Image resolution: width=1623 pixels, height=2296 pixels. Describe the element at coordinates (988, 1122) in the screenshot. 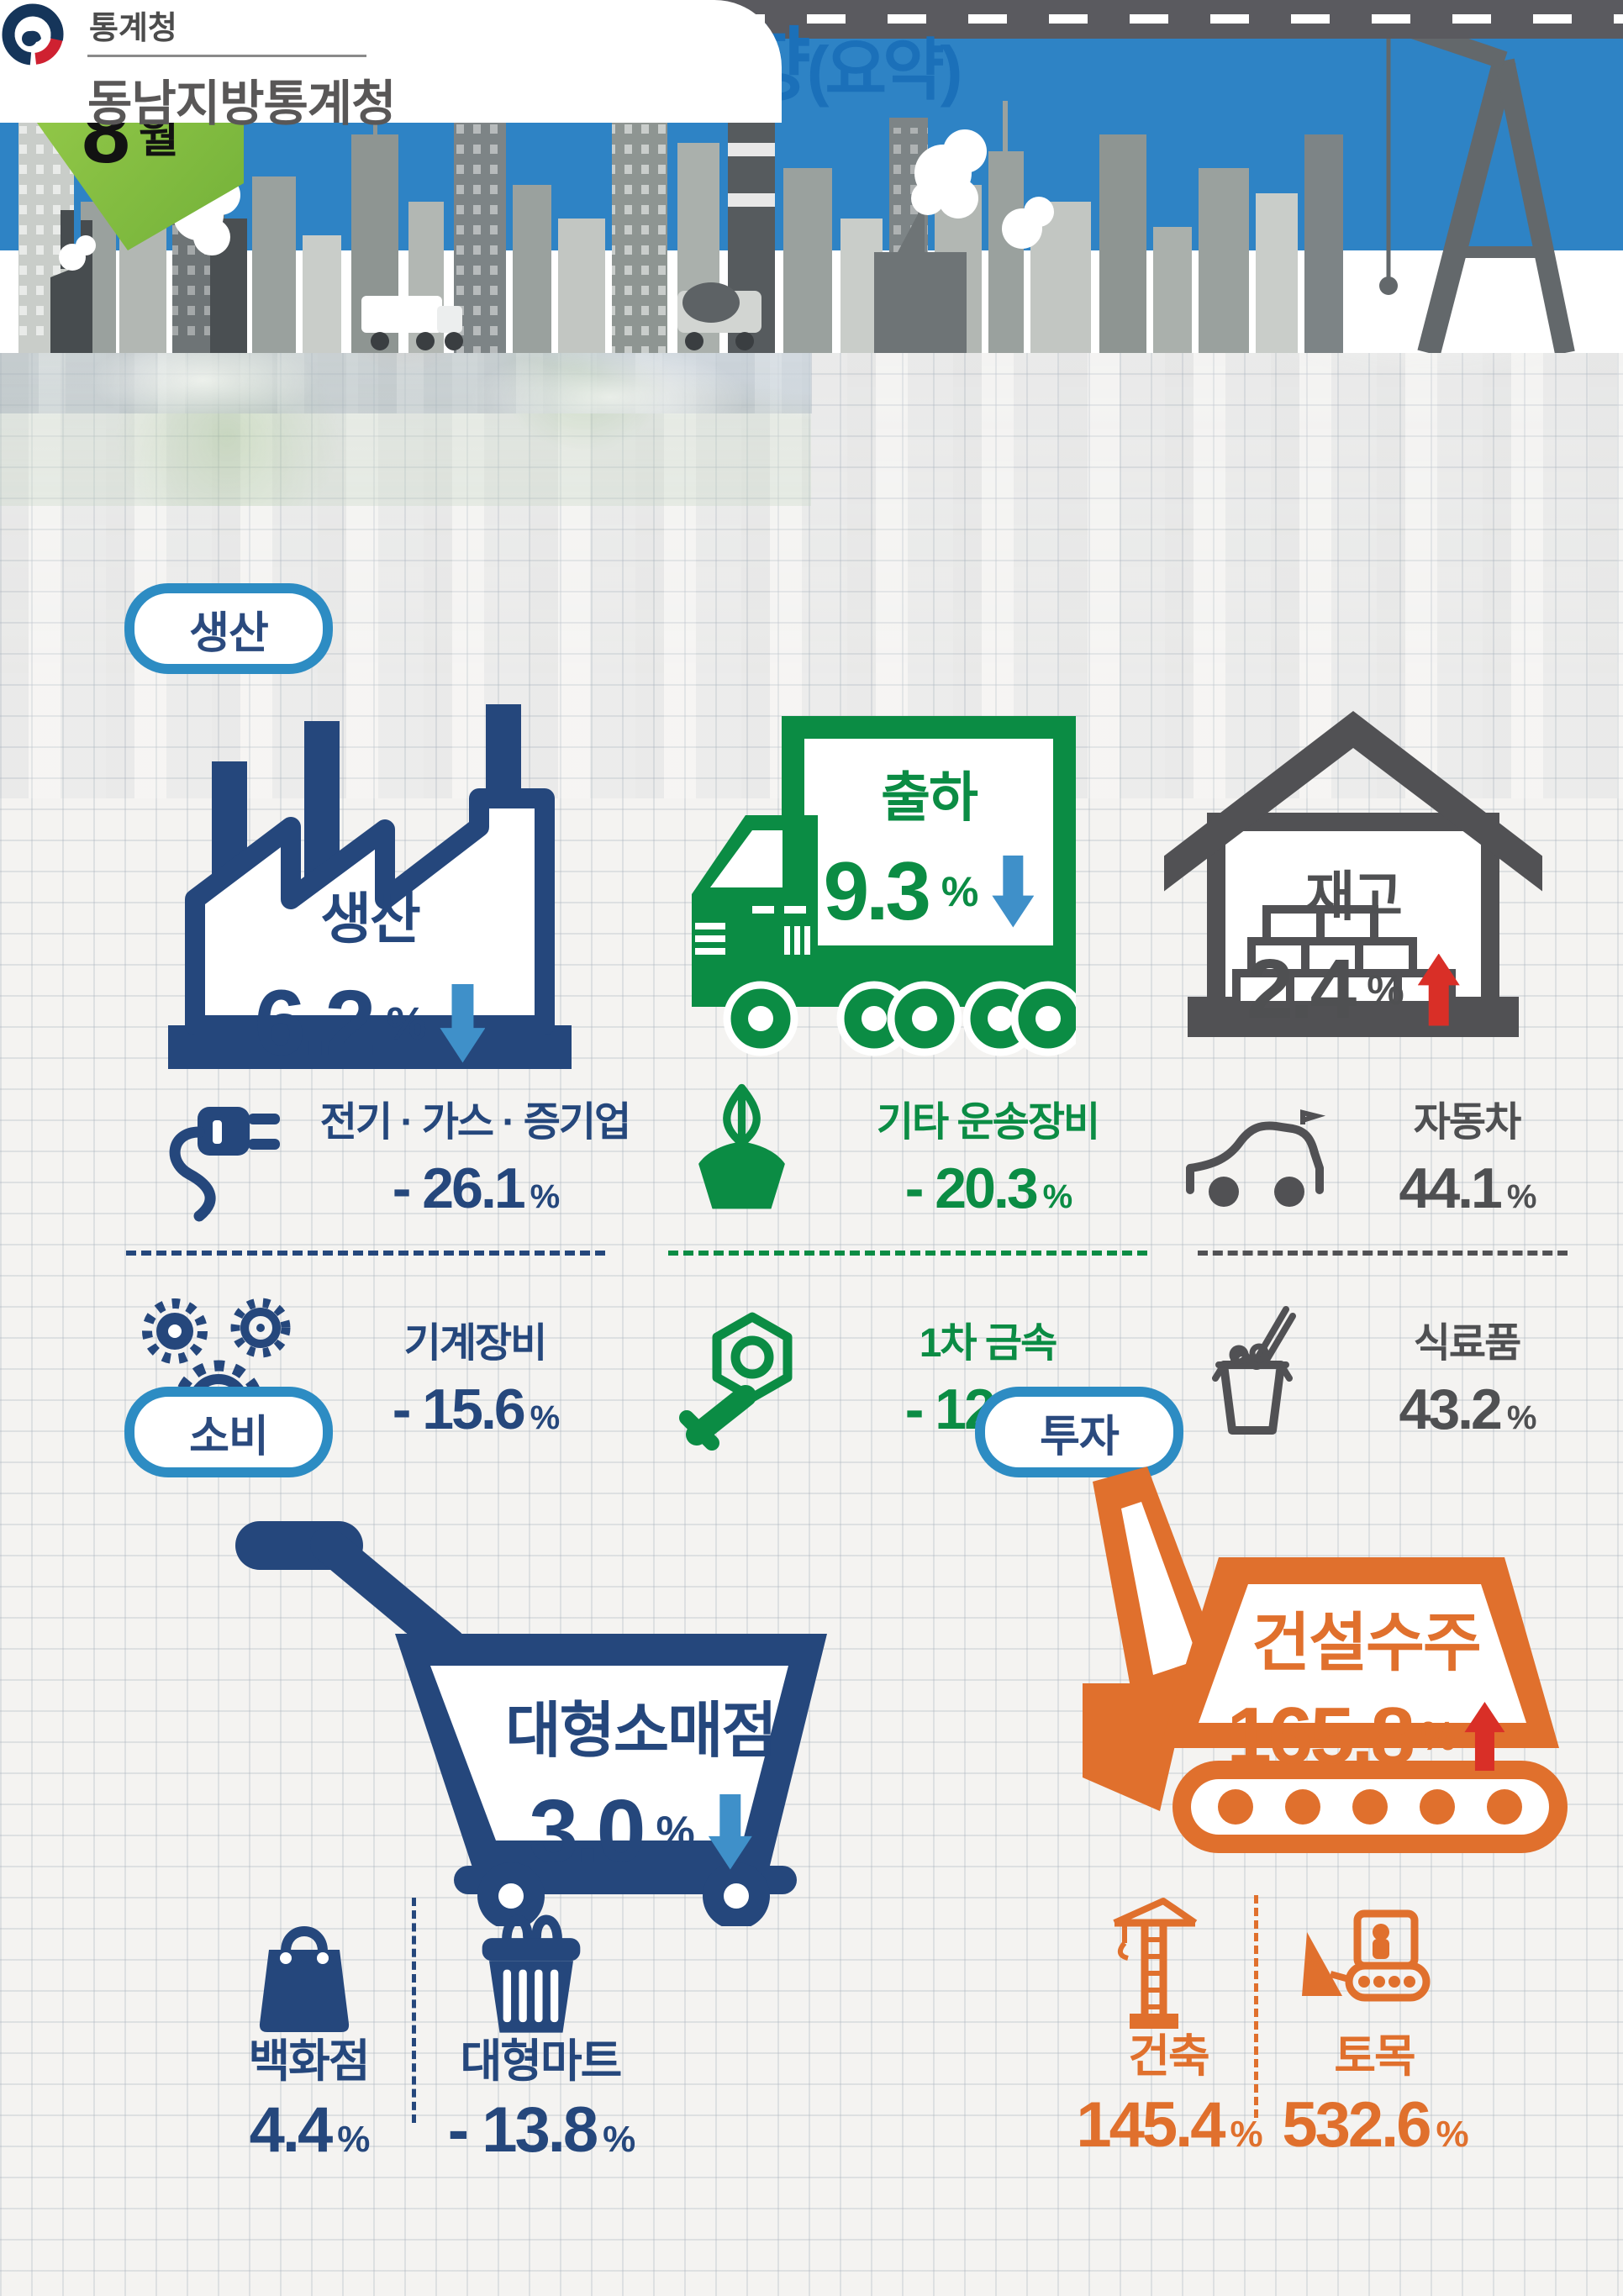

I see `detail-label: 기타 운송장비` at that location.